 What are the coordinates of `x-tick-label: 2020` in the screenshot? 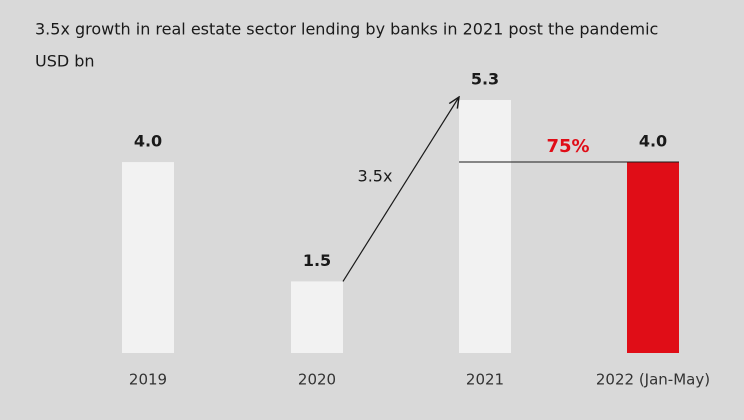 It's located at (317, 380).